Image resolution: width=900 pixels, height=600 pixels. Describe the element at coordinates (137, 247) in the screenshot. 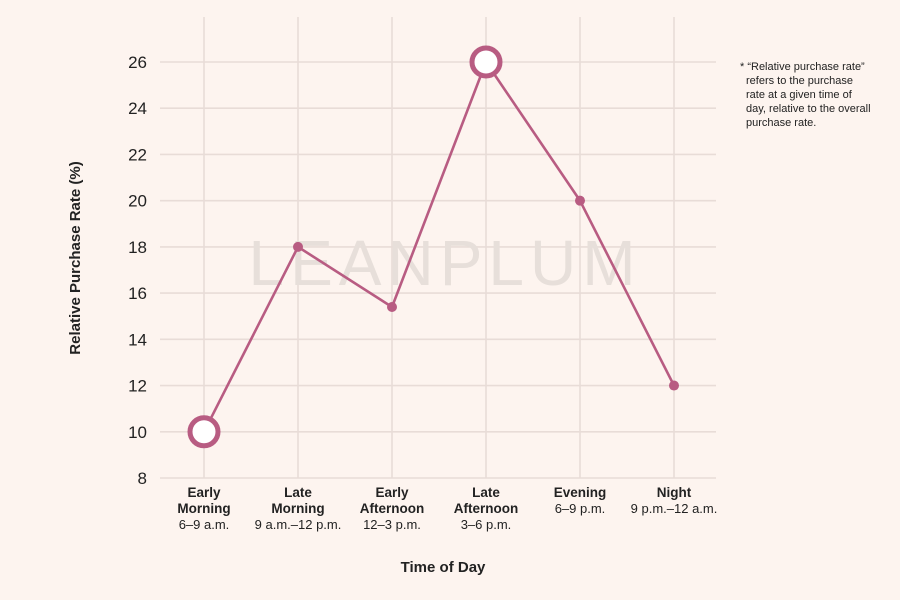

I see `y-tick-label: 18` at that location.